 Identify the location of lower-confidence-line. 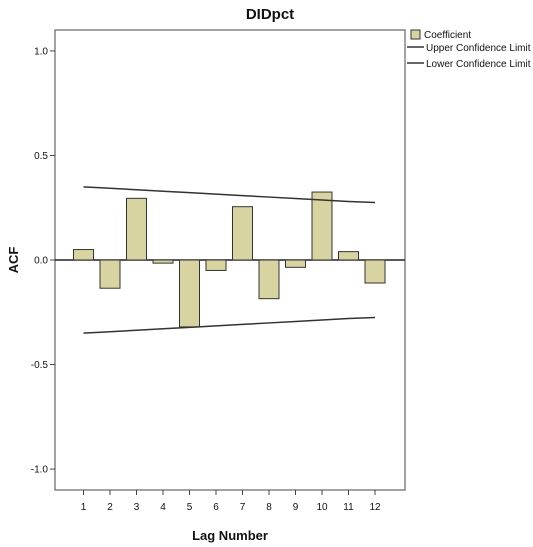
(229, 325).